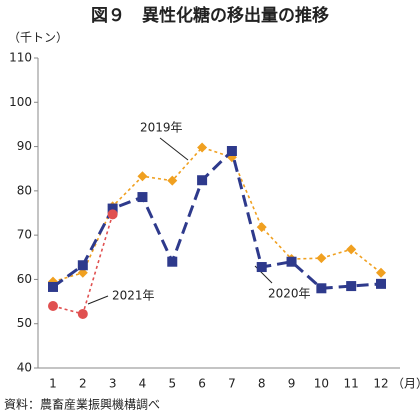  What do you see at coordinates (292, 384) in the screenshot?
I see `x-tick-label: 9` at bounding box center [292, 384].